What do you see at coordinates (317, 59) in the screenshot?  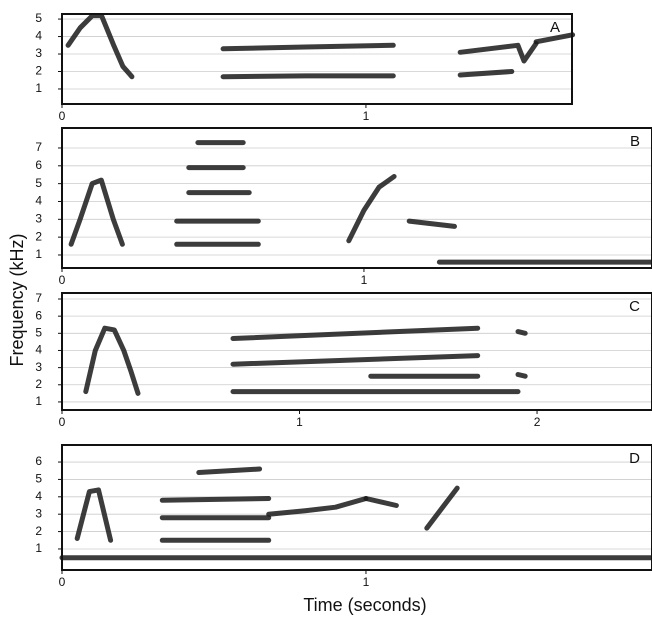 I see `panel-frame` at bounding box center [317, 59].